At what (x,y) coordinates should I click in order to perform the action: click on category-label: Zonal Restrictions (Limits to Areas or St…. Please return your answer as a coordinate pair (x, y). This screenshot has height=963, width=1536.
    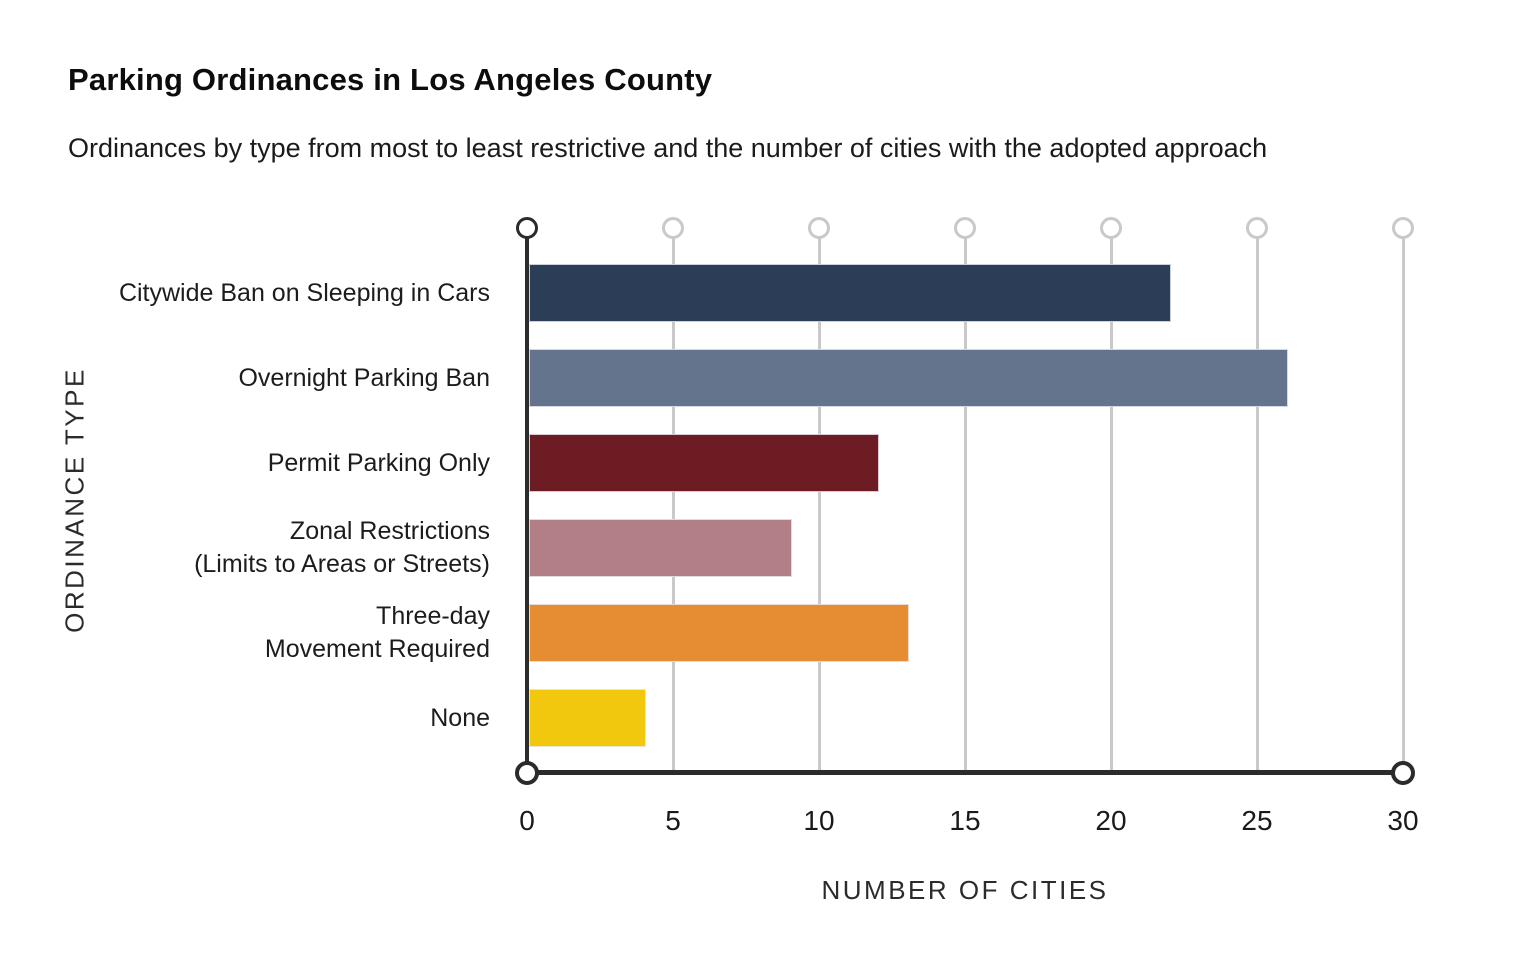
    Looking at the image, I should click on (342, 547).